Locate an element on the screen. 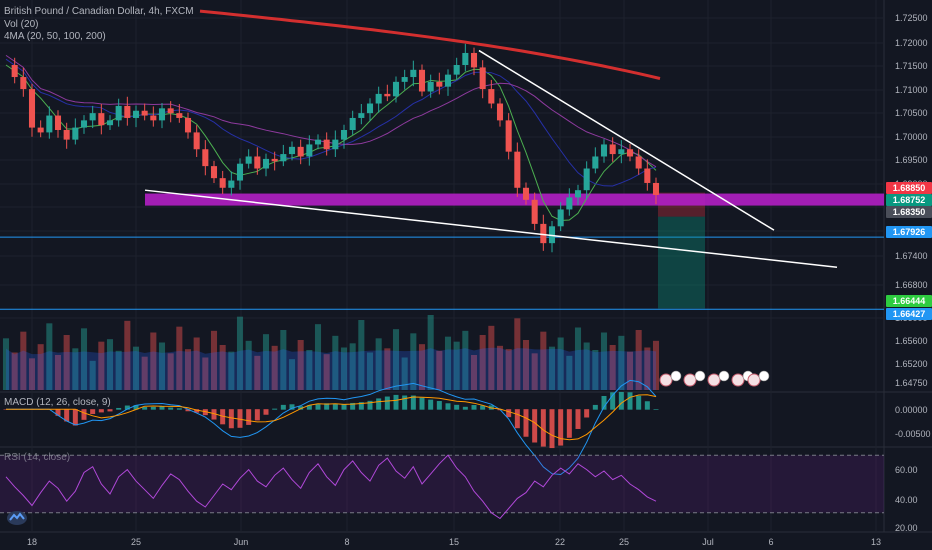  price-tick-label: 1.72000 is located at coordinates (911, 43).